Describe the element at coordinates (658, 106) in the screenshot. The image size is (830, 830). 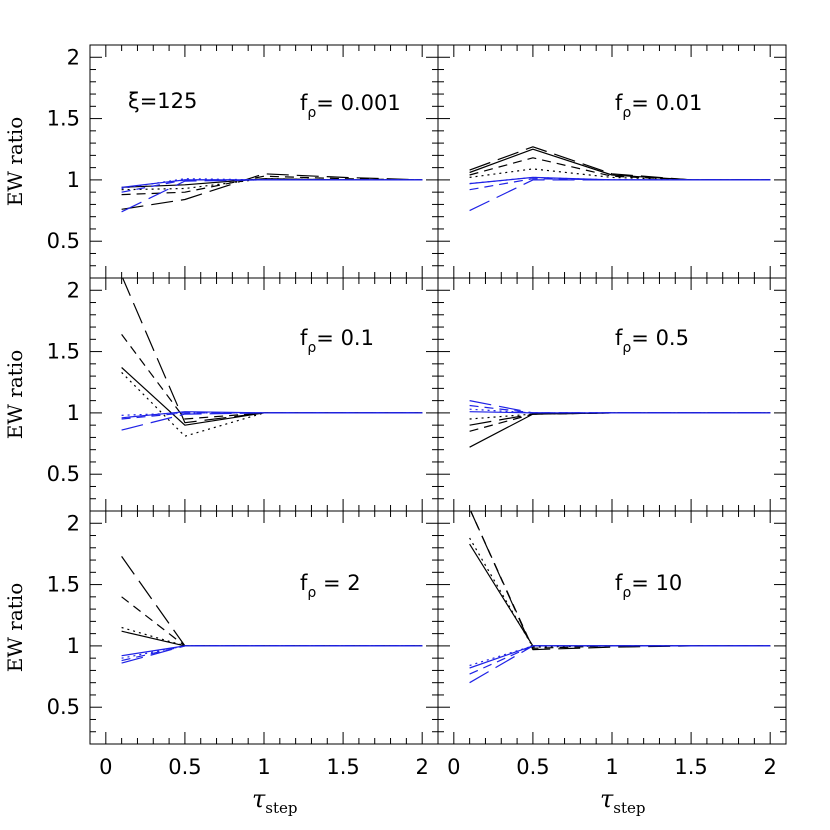
I see `panel-2-label: fρ= 0.01` at that location.